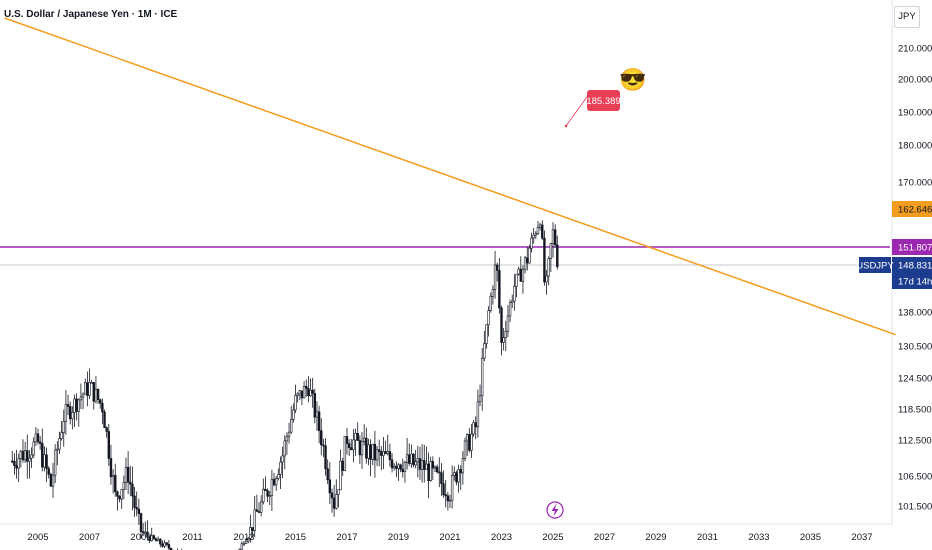 The width and height of the screenshot is (932, 550). I want to click on x-tick-label: 2021, so click(449, 537).